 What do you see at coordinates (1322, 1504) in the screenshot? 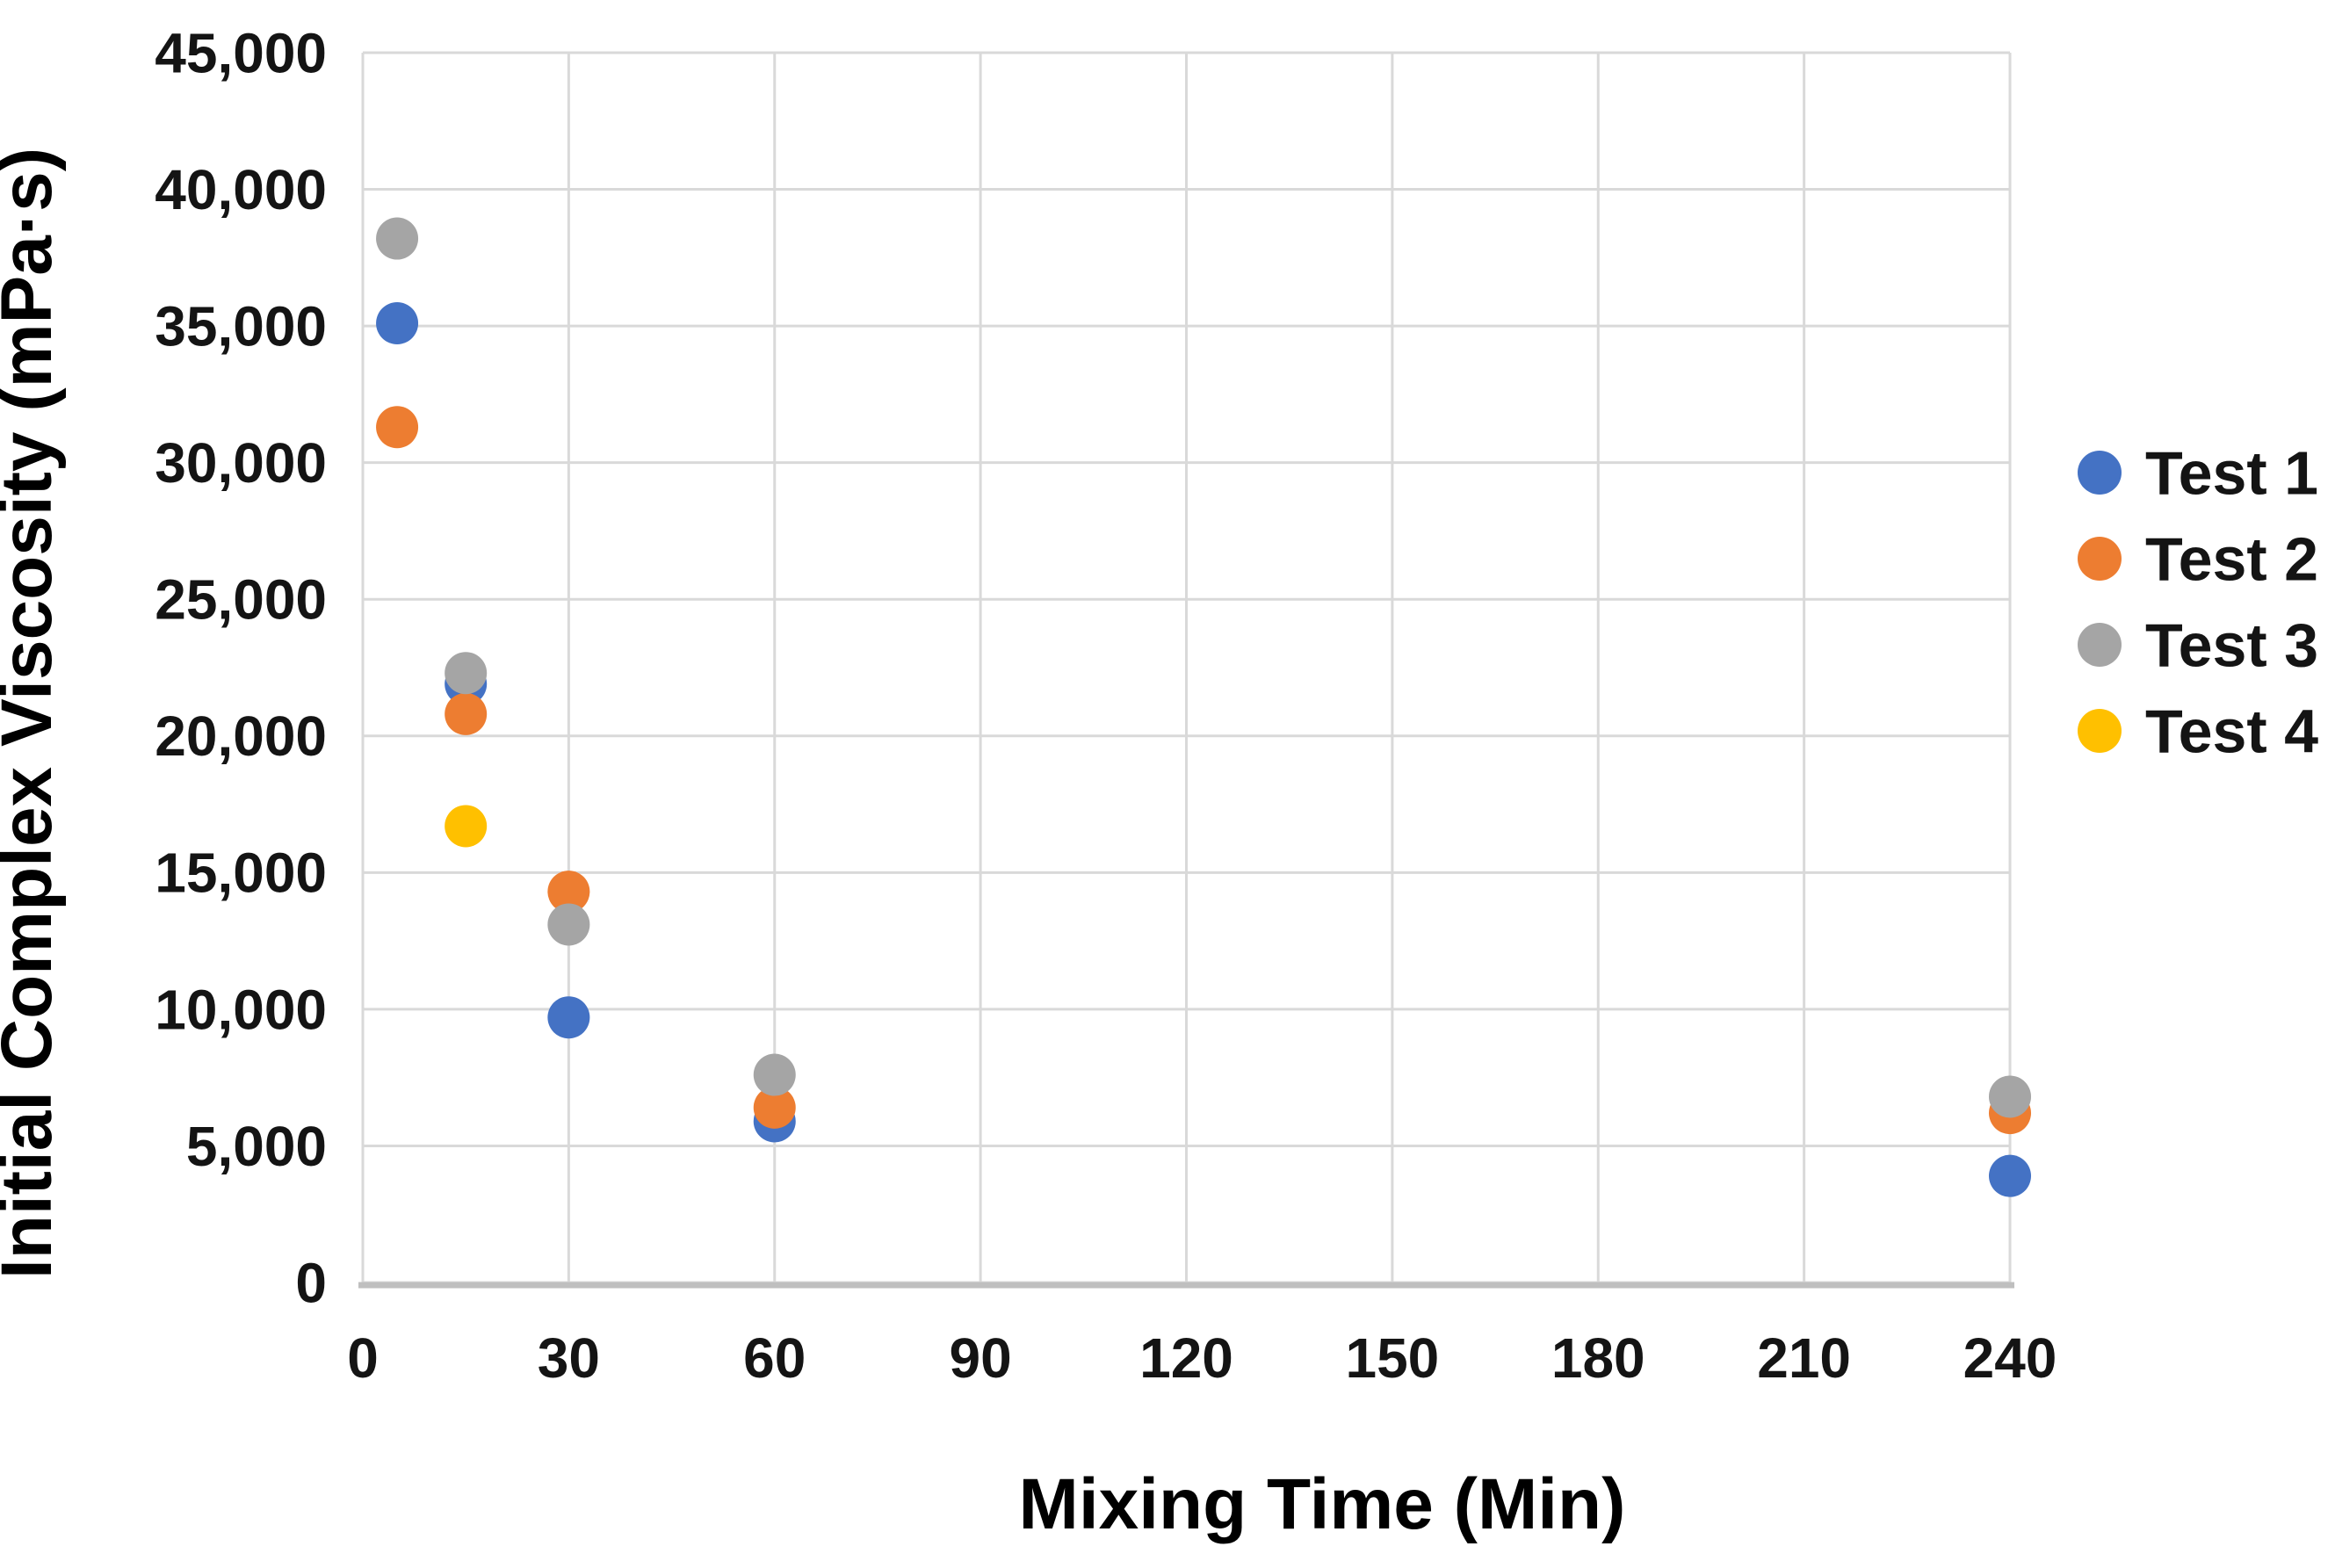
I see `x-axis-title: Mixing Time (Min)` at bounding box center [1322, 1504].